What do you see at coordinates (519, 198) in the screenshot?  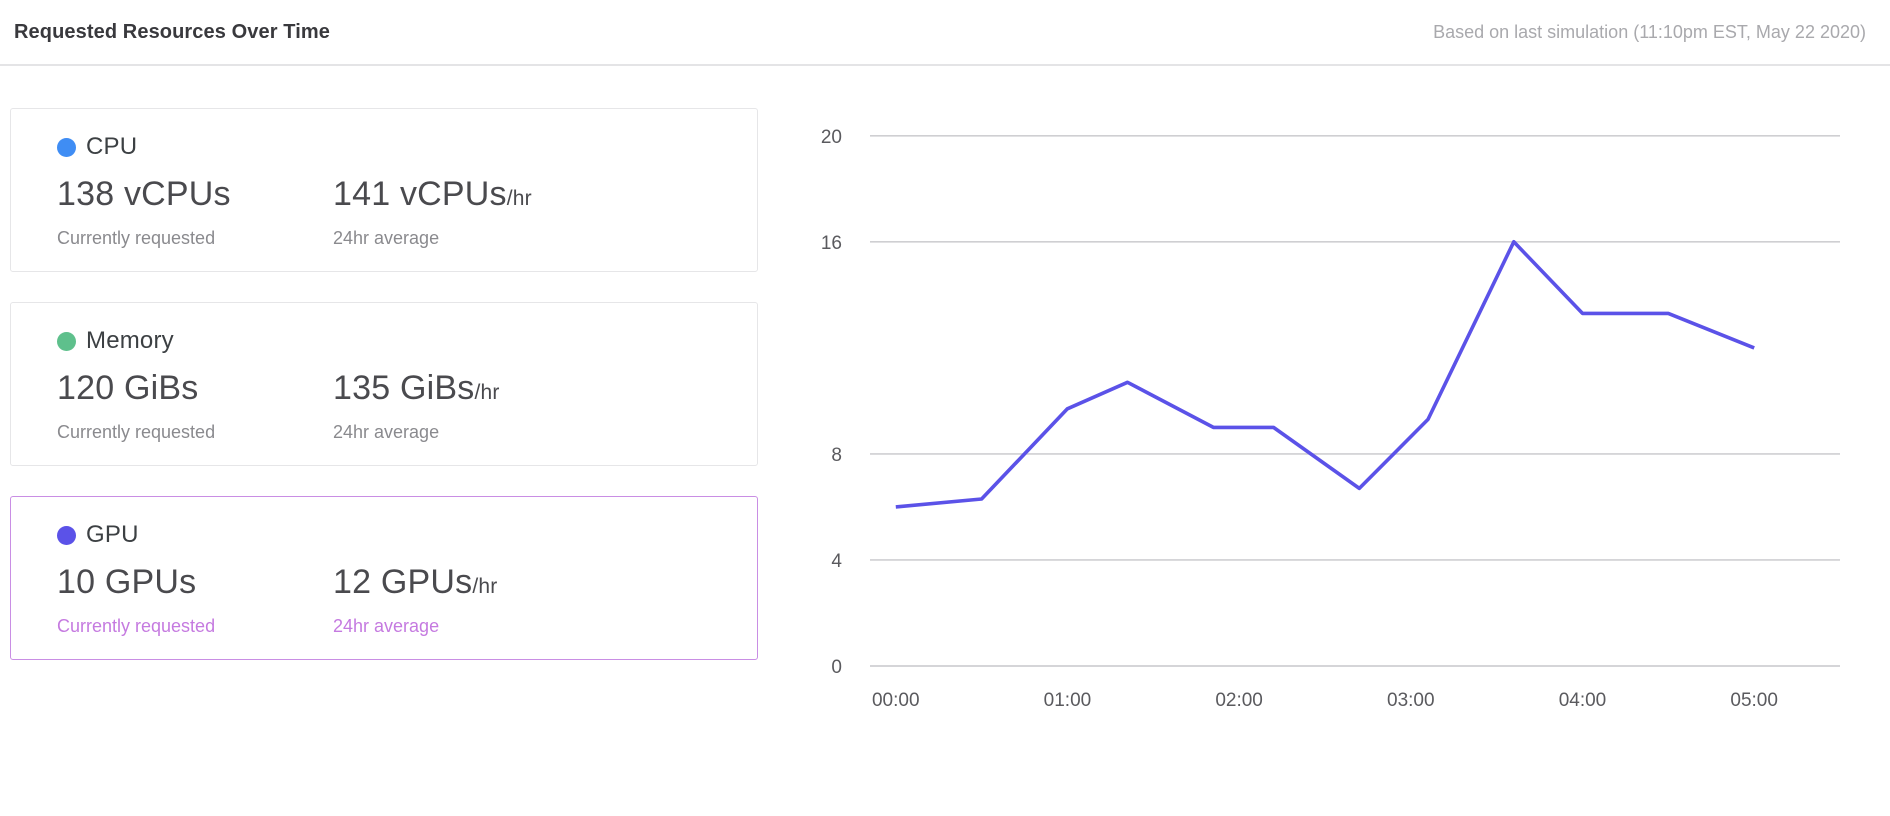 I see `metric-average-unit-cpu: /hr` at bounding box center [519, 198].